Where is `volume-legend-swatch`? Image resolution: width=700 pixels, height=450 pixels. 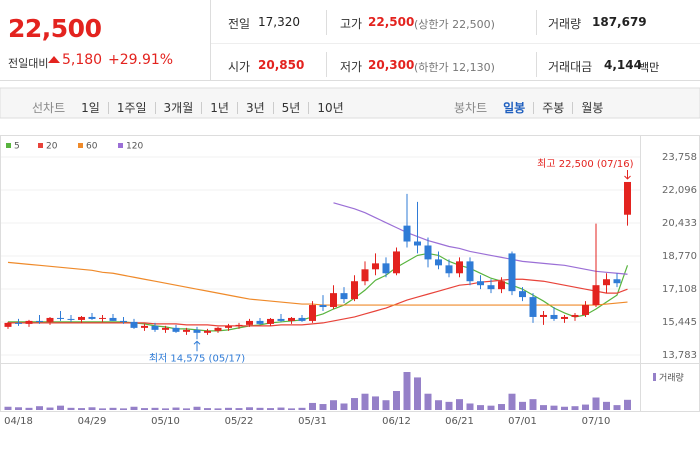 volume-legend-swatch is located at coordinates (654, 377).